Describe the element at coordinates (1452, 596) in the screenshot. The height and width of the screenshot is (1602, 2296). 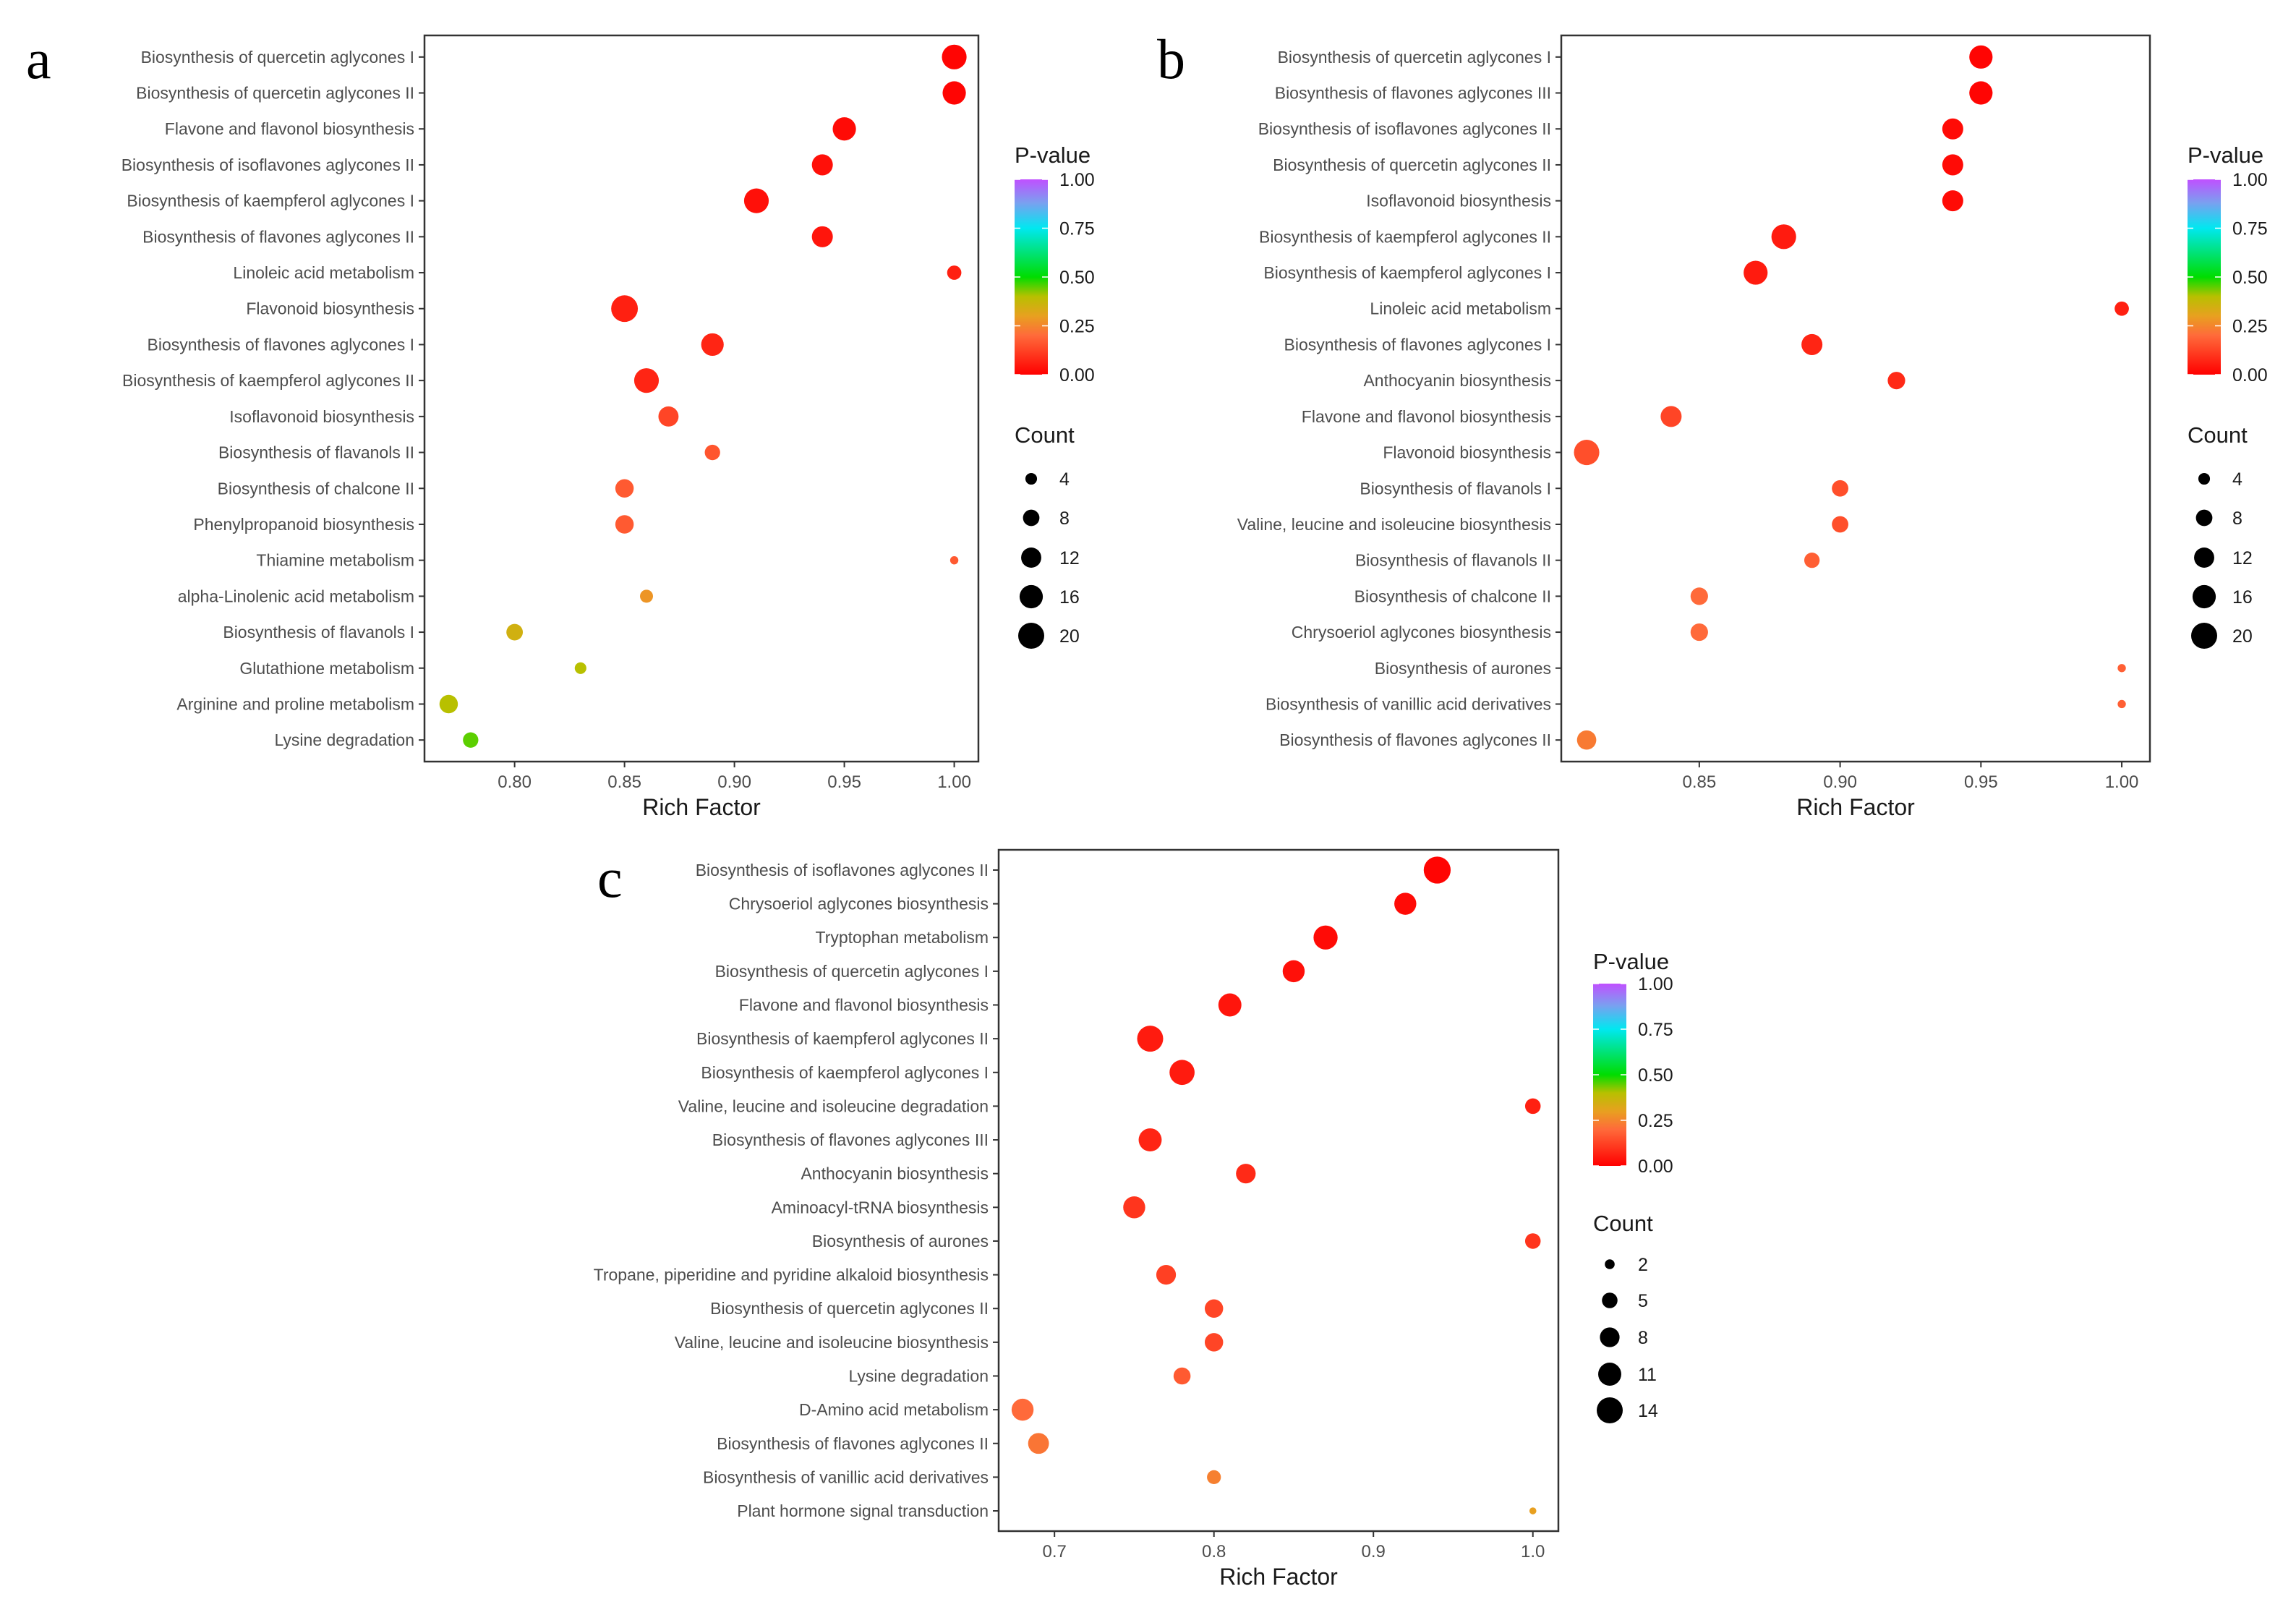
I see `y-tick-label: Biosynthesis of chalcone II` at that location.